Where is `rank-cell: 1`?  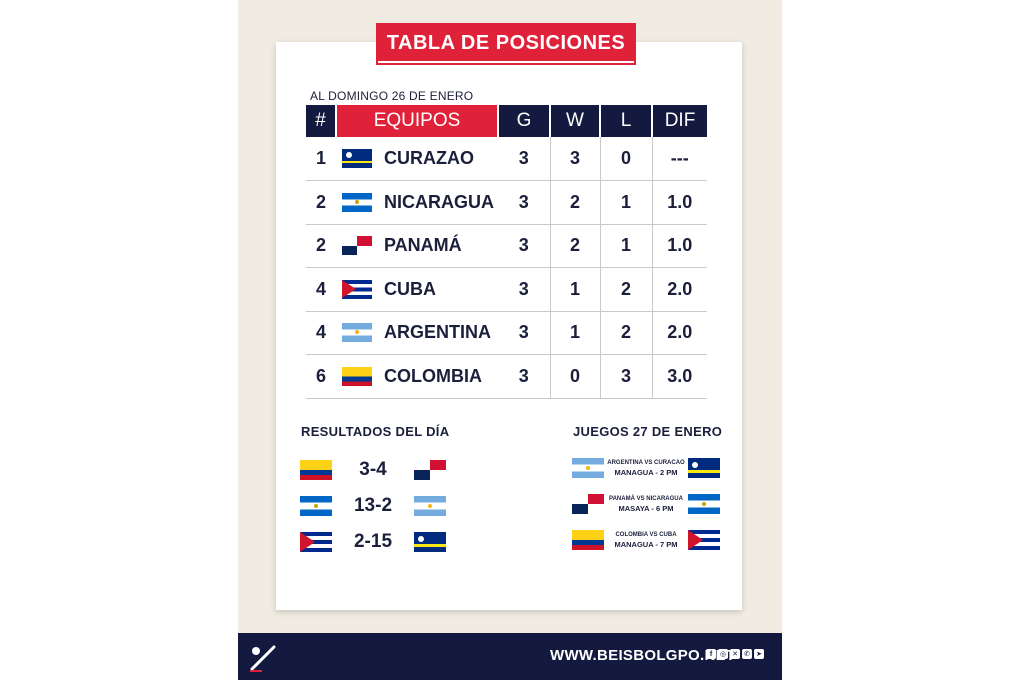 rank-cell: 1 is located at coordinates (321, 159).